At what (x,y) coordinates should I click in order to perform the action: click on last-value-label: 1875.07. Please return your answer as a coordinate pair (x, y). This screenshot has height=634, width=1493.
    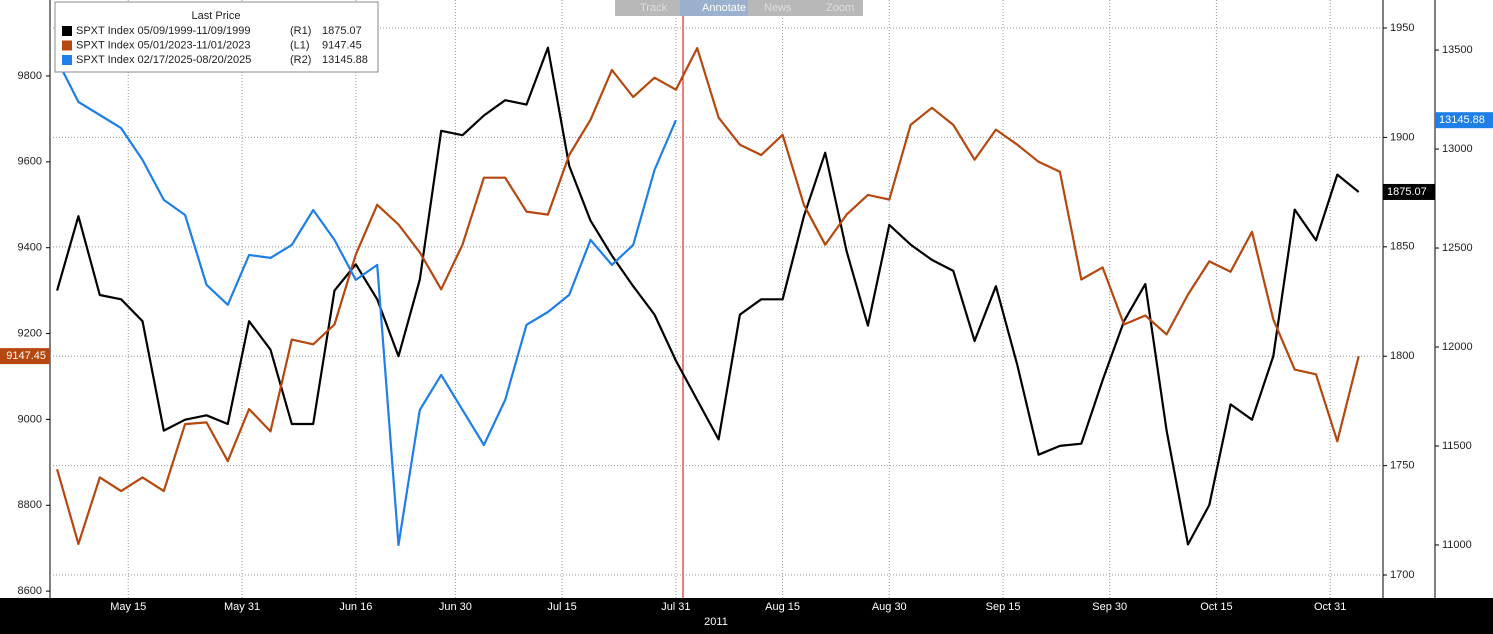
    Looking at the image, I should click on (1407, 192).